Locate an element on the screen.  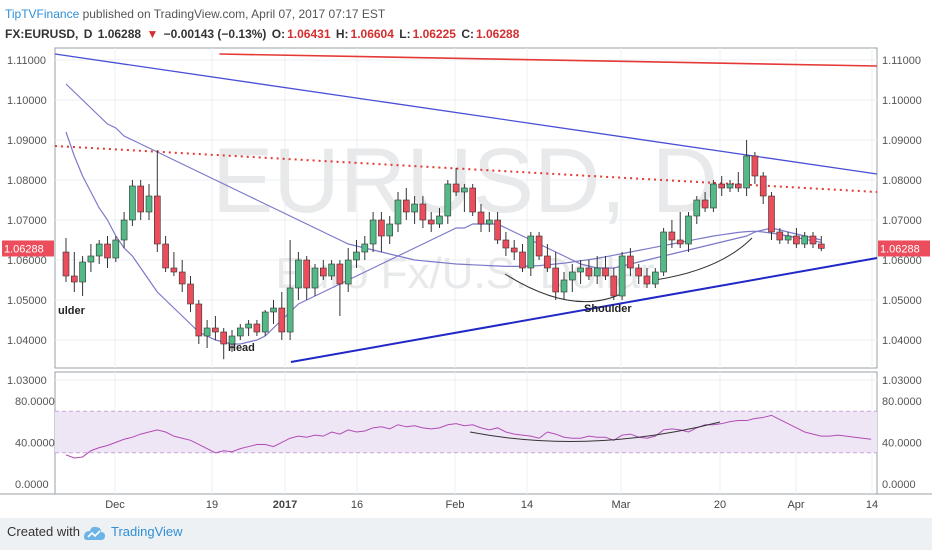
publisher-brand: TipTVFinance is located at coordinates (42, 14).